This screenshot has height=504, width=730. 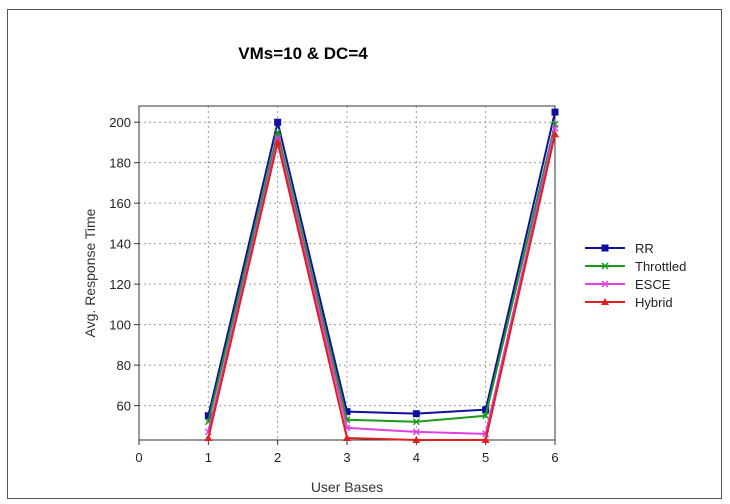 I want to click on legend-label-1: Throttled, so click(x=660, y=266).